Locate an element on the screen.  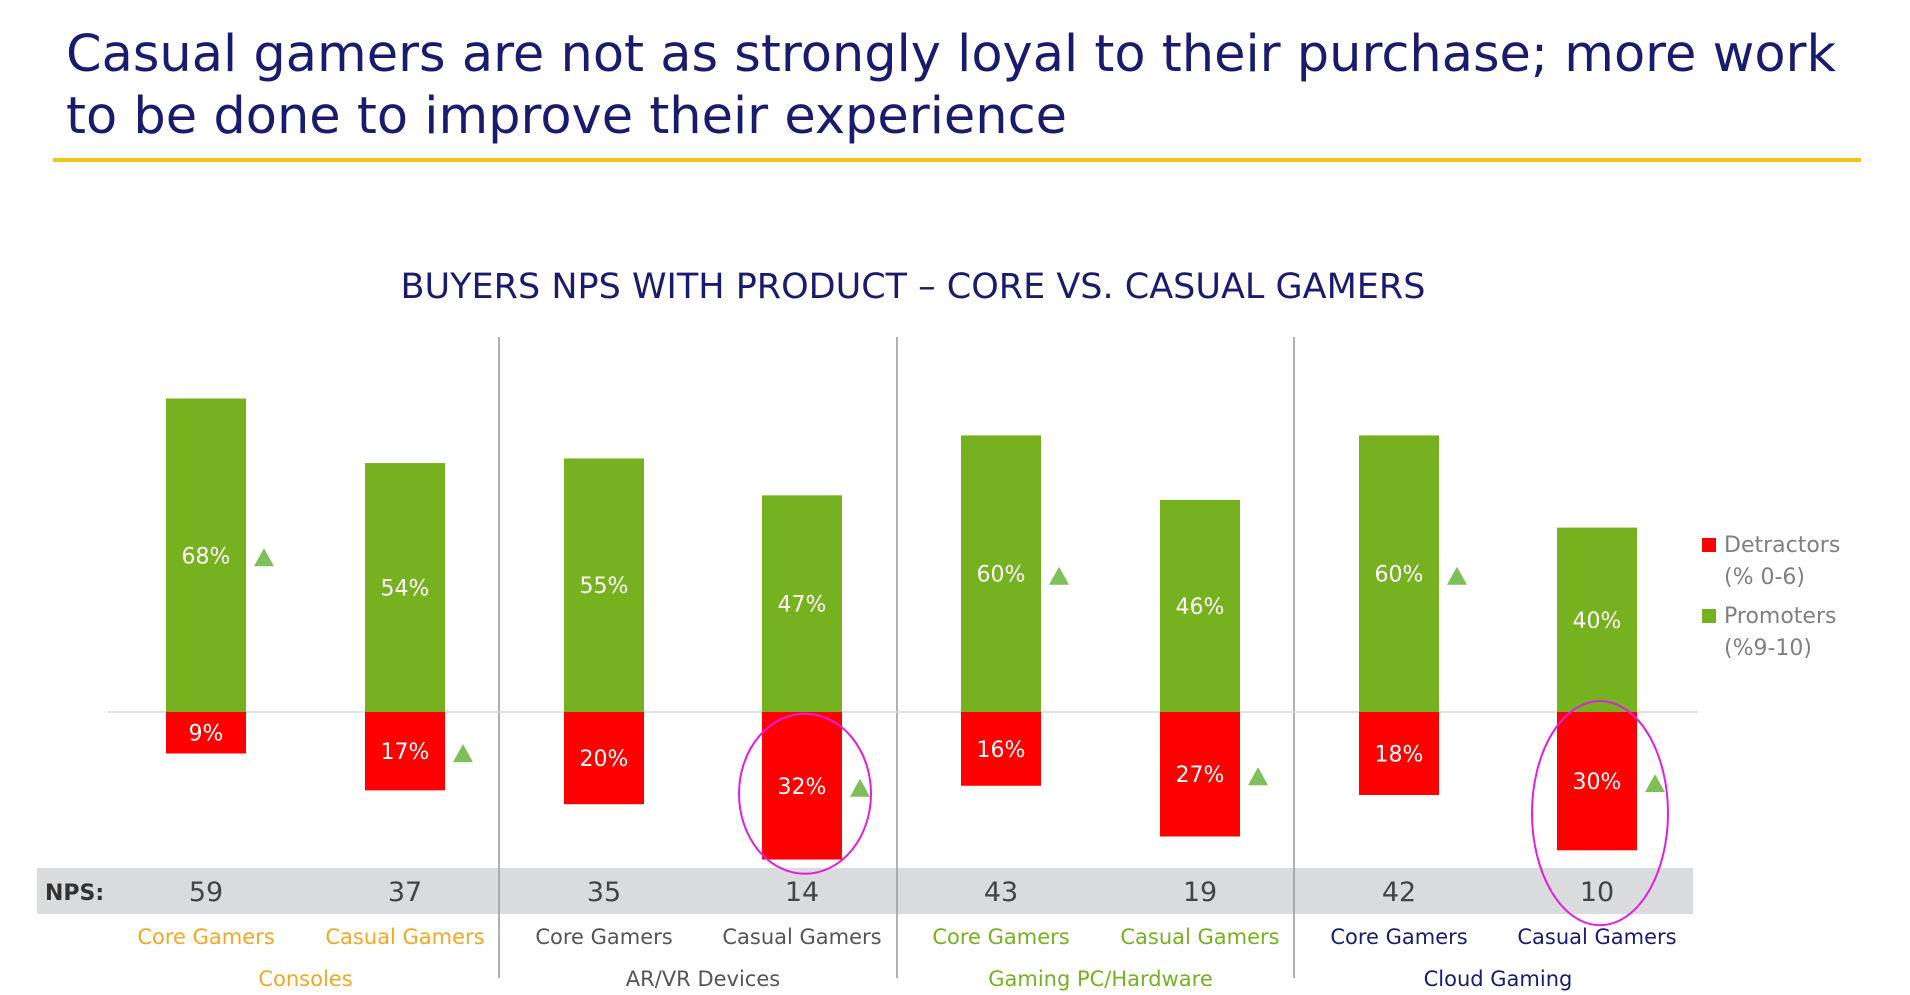
promoters-value-label: 40% is located at coordinates (1597, 621).